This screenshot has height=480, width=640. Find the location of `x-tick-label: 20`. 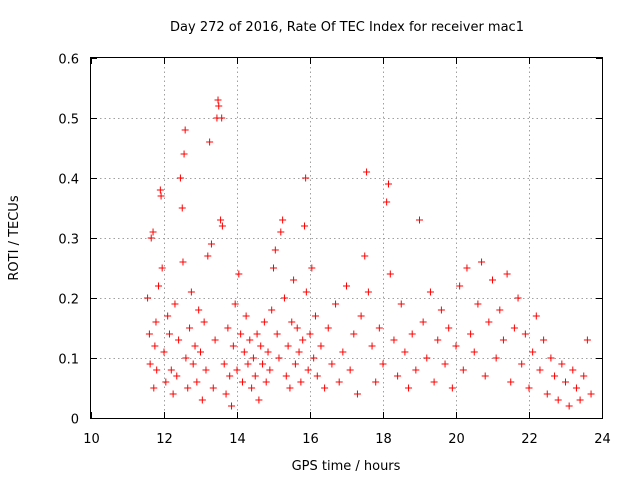

x-tick-label: 20 is located at coordinates (456, 439).